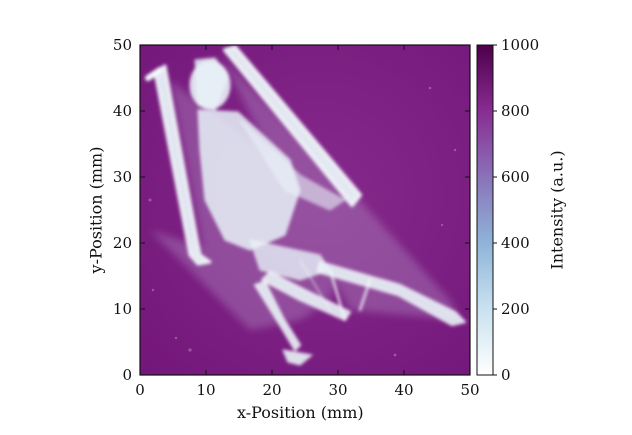  I want to click on x-axis-label: x-Position (mm), so click(300, 412).